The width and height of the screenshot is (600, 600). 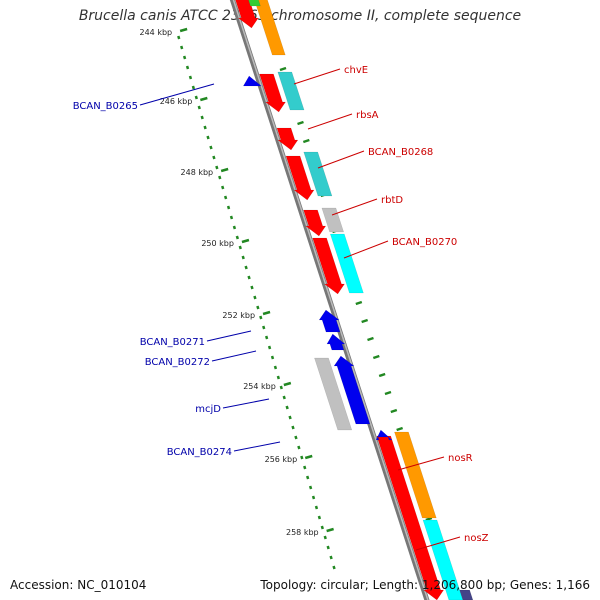 What do you see at coordinates (400, 152) in the screenshot?
I see `gene-label-bcan-b0268: BCAN_B0268` at bounding box center [400, 152].